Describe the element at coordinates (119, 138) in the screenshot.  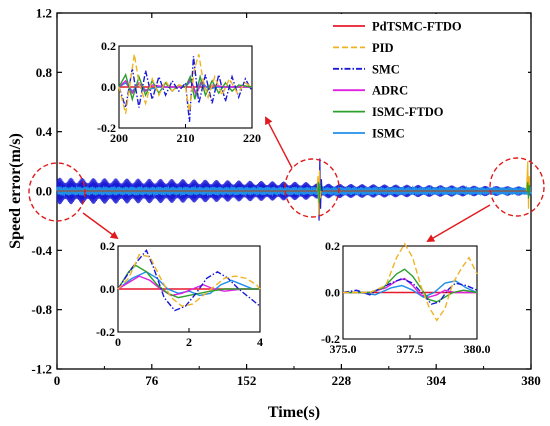
I see `inset-x-tick-label: 200` at that location.